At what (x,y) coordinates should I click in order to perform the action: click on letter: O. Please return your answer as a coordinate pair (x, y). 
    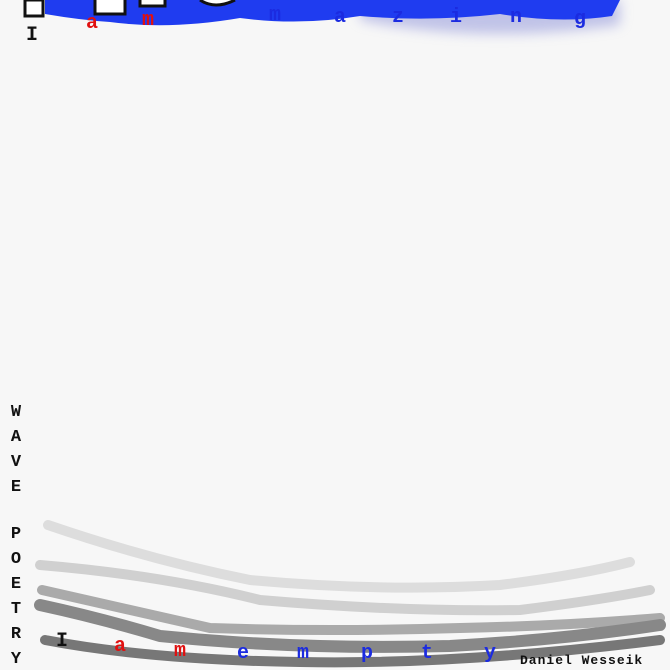
    Looking at the image, I should click on (16, 559).